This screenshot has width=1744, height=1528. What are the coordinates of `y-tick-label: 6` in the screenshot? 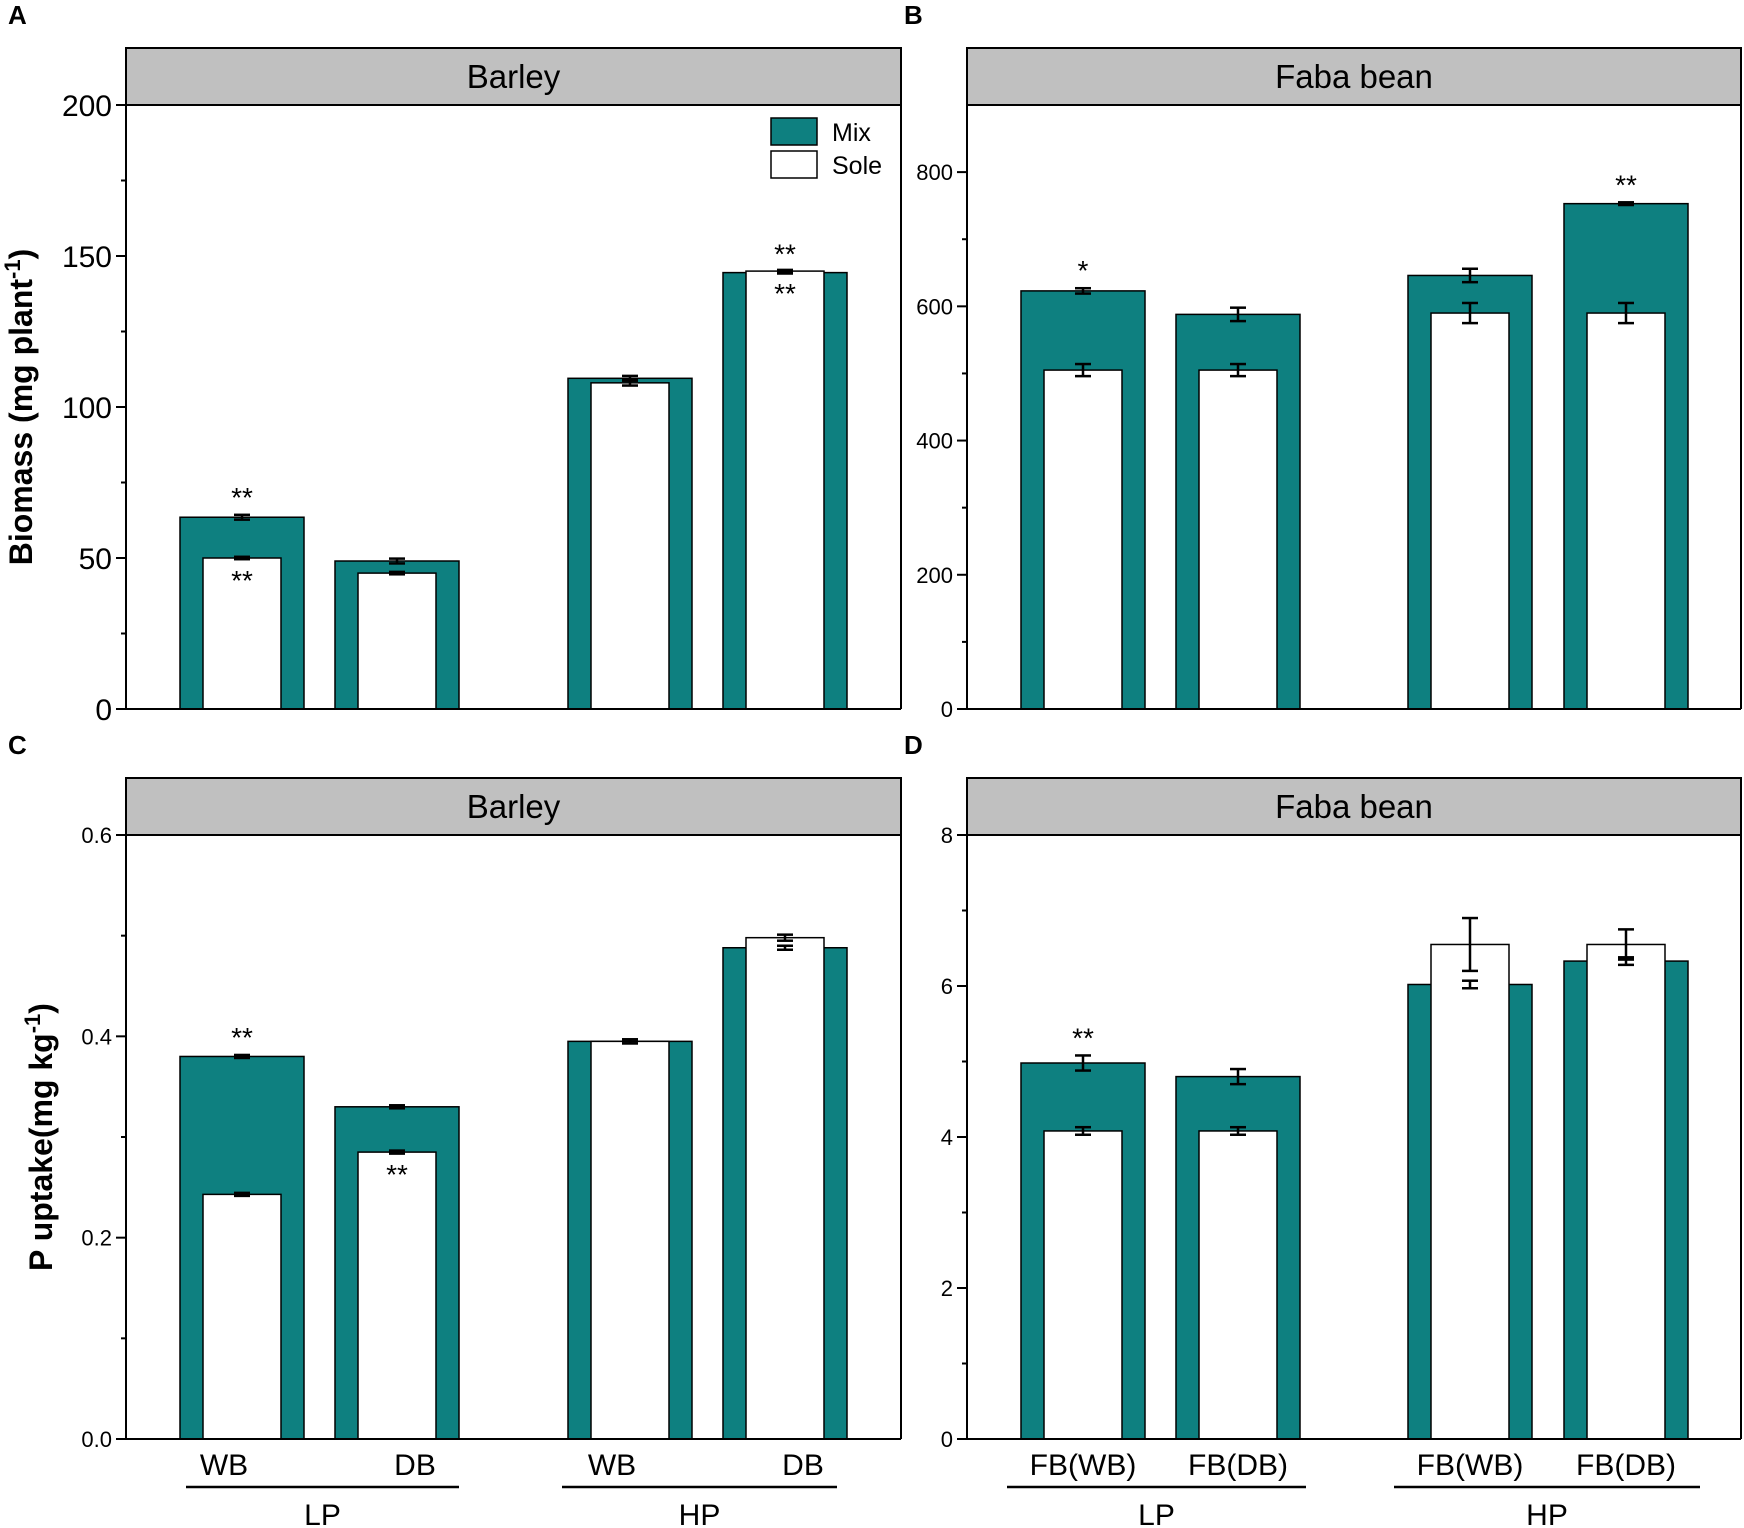 It's located at (947, 986).